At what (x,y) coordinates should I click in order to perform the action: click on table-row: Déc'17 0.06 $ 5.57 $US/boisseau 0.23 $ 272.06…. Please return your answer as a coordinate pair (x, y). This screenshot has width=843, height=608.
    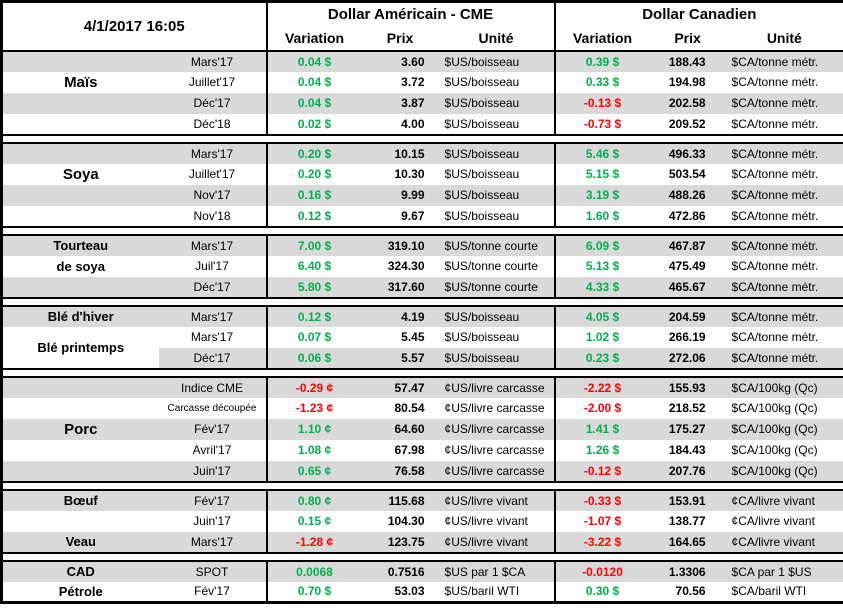
    Looking at the image, I should click on (422, 358).